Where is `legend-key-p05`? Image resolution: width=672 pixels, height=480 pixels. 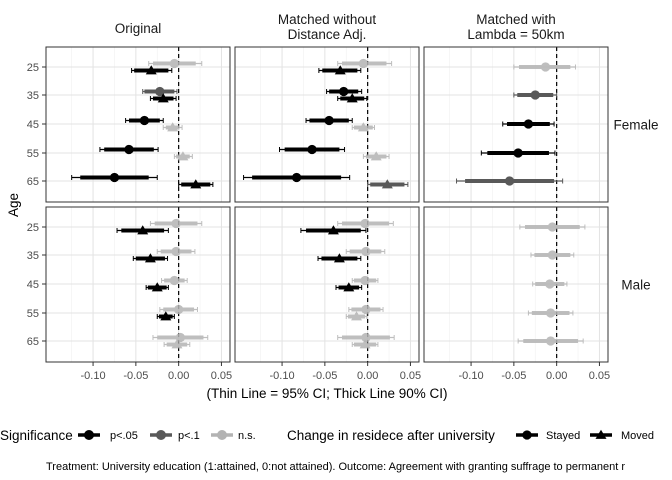
legend-key-p05 is located at coordinates (89, 435).